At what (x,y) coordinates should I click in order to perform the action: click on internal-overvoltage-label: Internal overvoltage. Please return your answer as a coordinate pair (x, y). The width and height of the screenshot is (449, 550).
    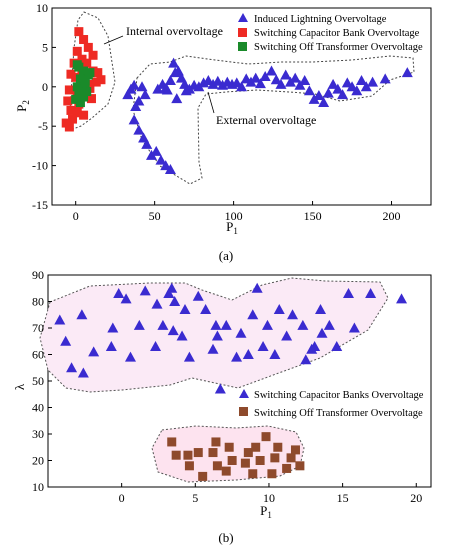
    Looking at the image, I should click on (174, 31).